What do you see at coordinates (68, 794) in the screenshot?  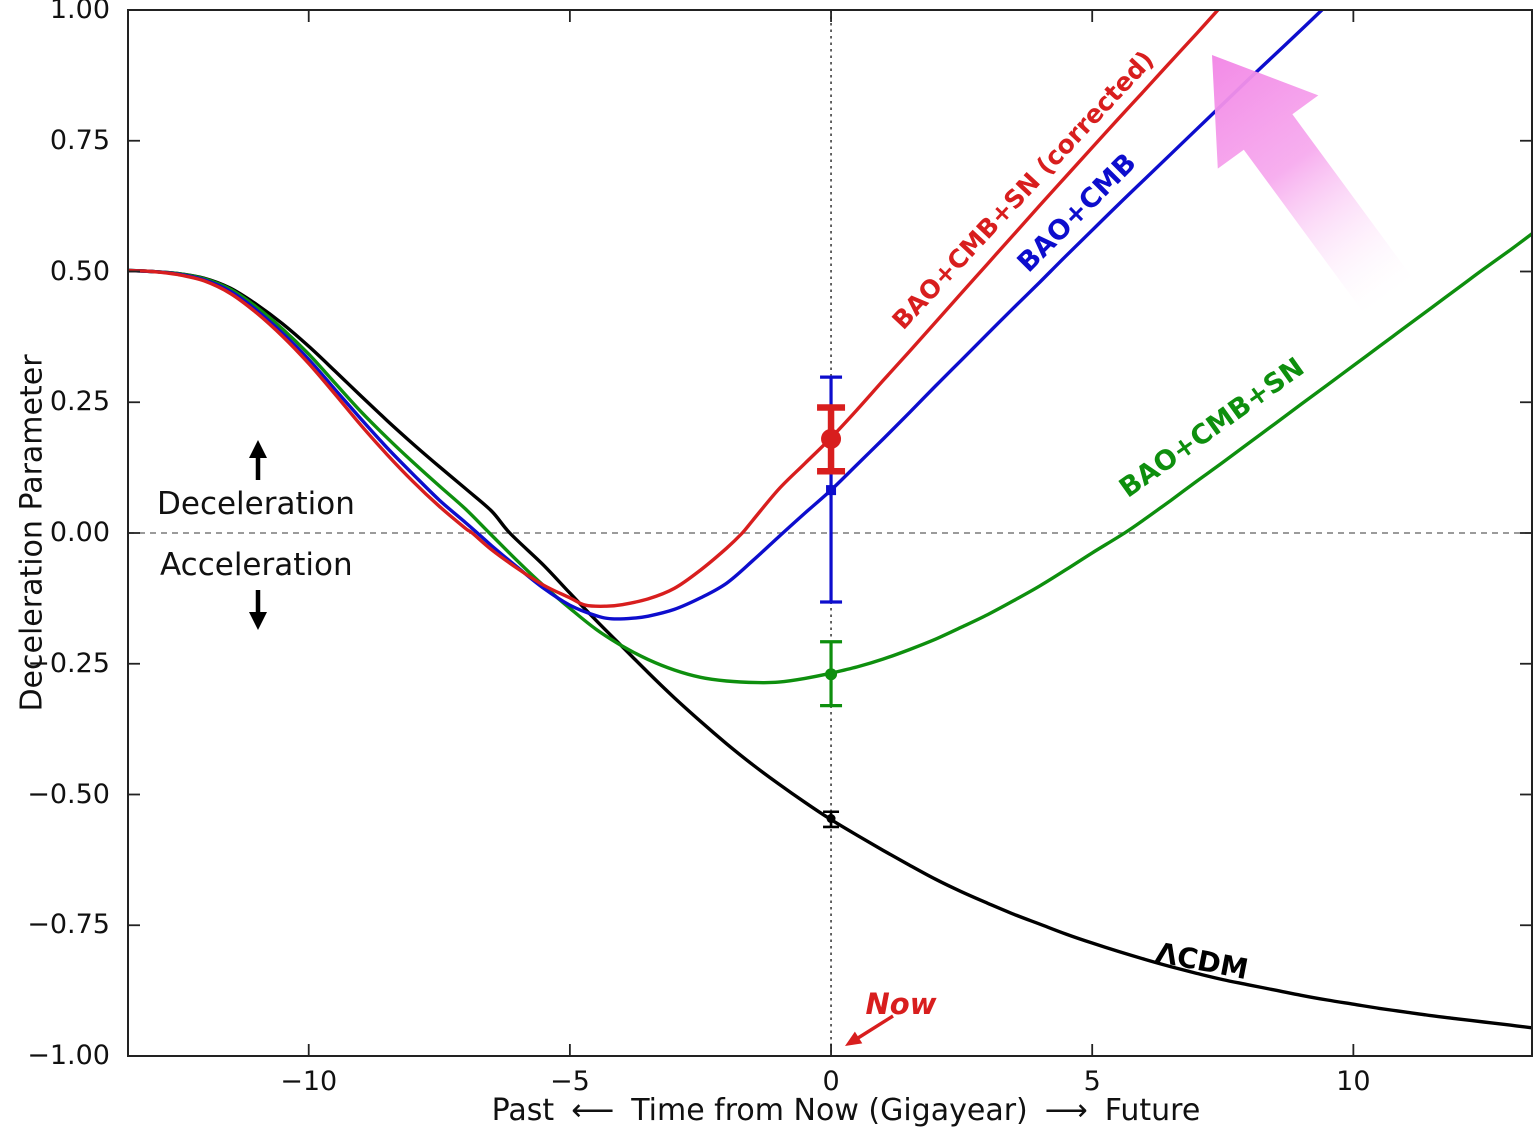 I see `y-tick-label: −0.50` at bounding box center [68, 794].